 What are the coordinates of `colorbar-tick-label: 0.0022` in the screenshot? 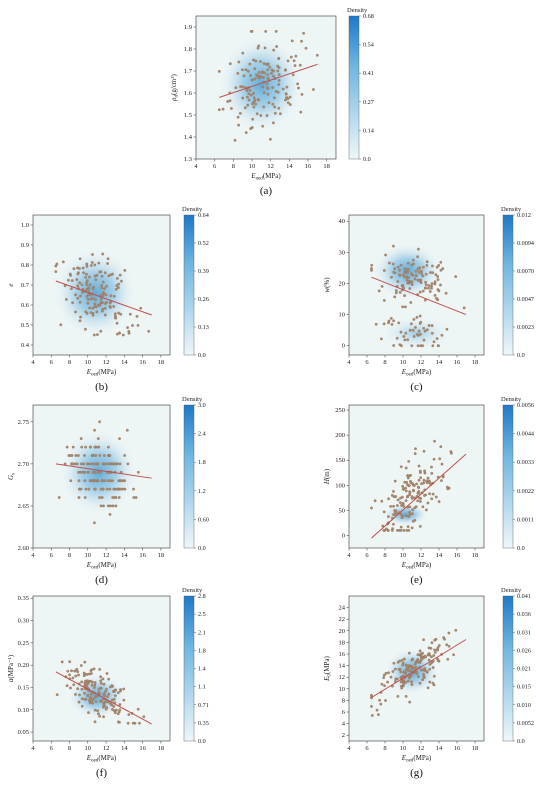 It's located at (525, 491).